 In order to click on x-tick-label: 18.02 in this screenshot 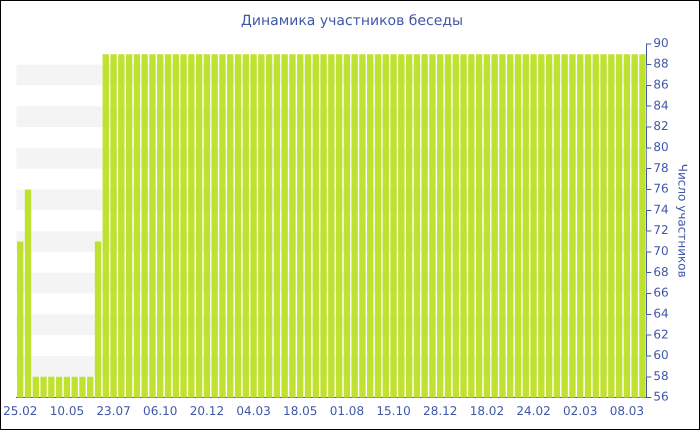, I will do `click(487, 411)`.